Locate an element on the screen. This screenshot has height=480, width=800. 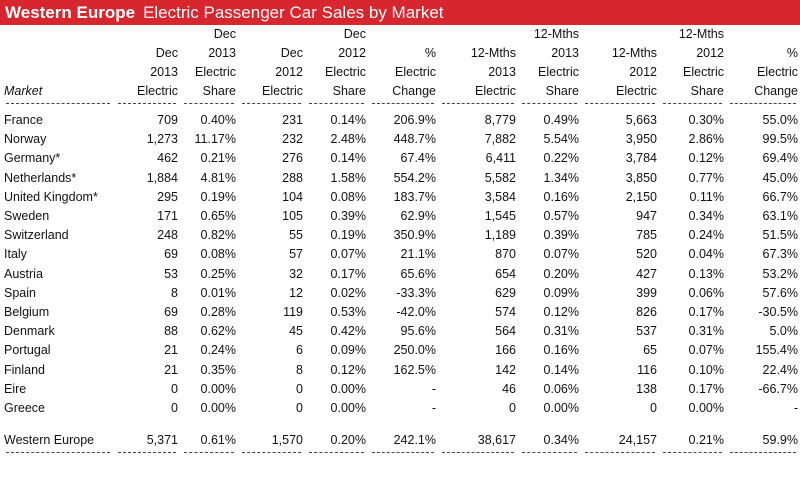
total-cell: 0.34% is located at coordinates (561, 440).